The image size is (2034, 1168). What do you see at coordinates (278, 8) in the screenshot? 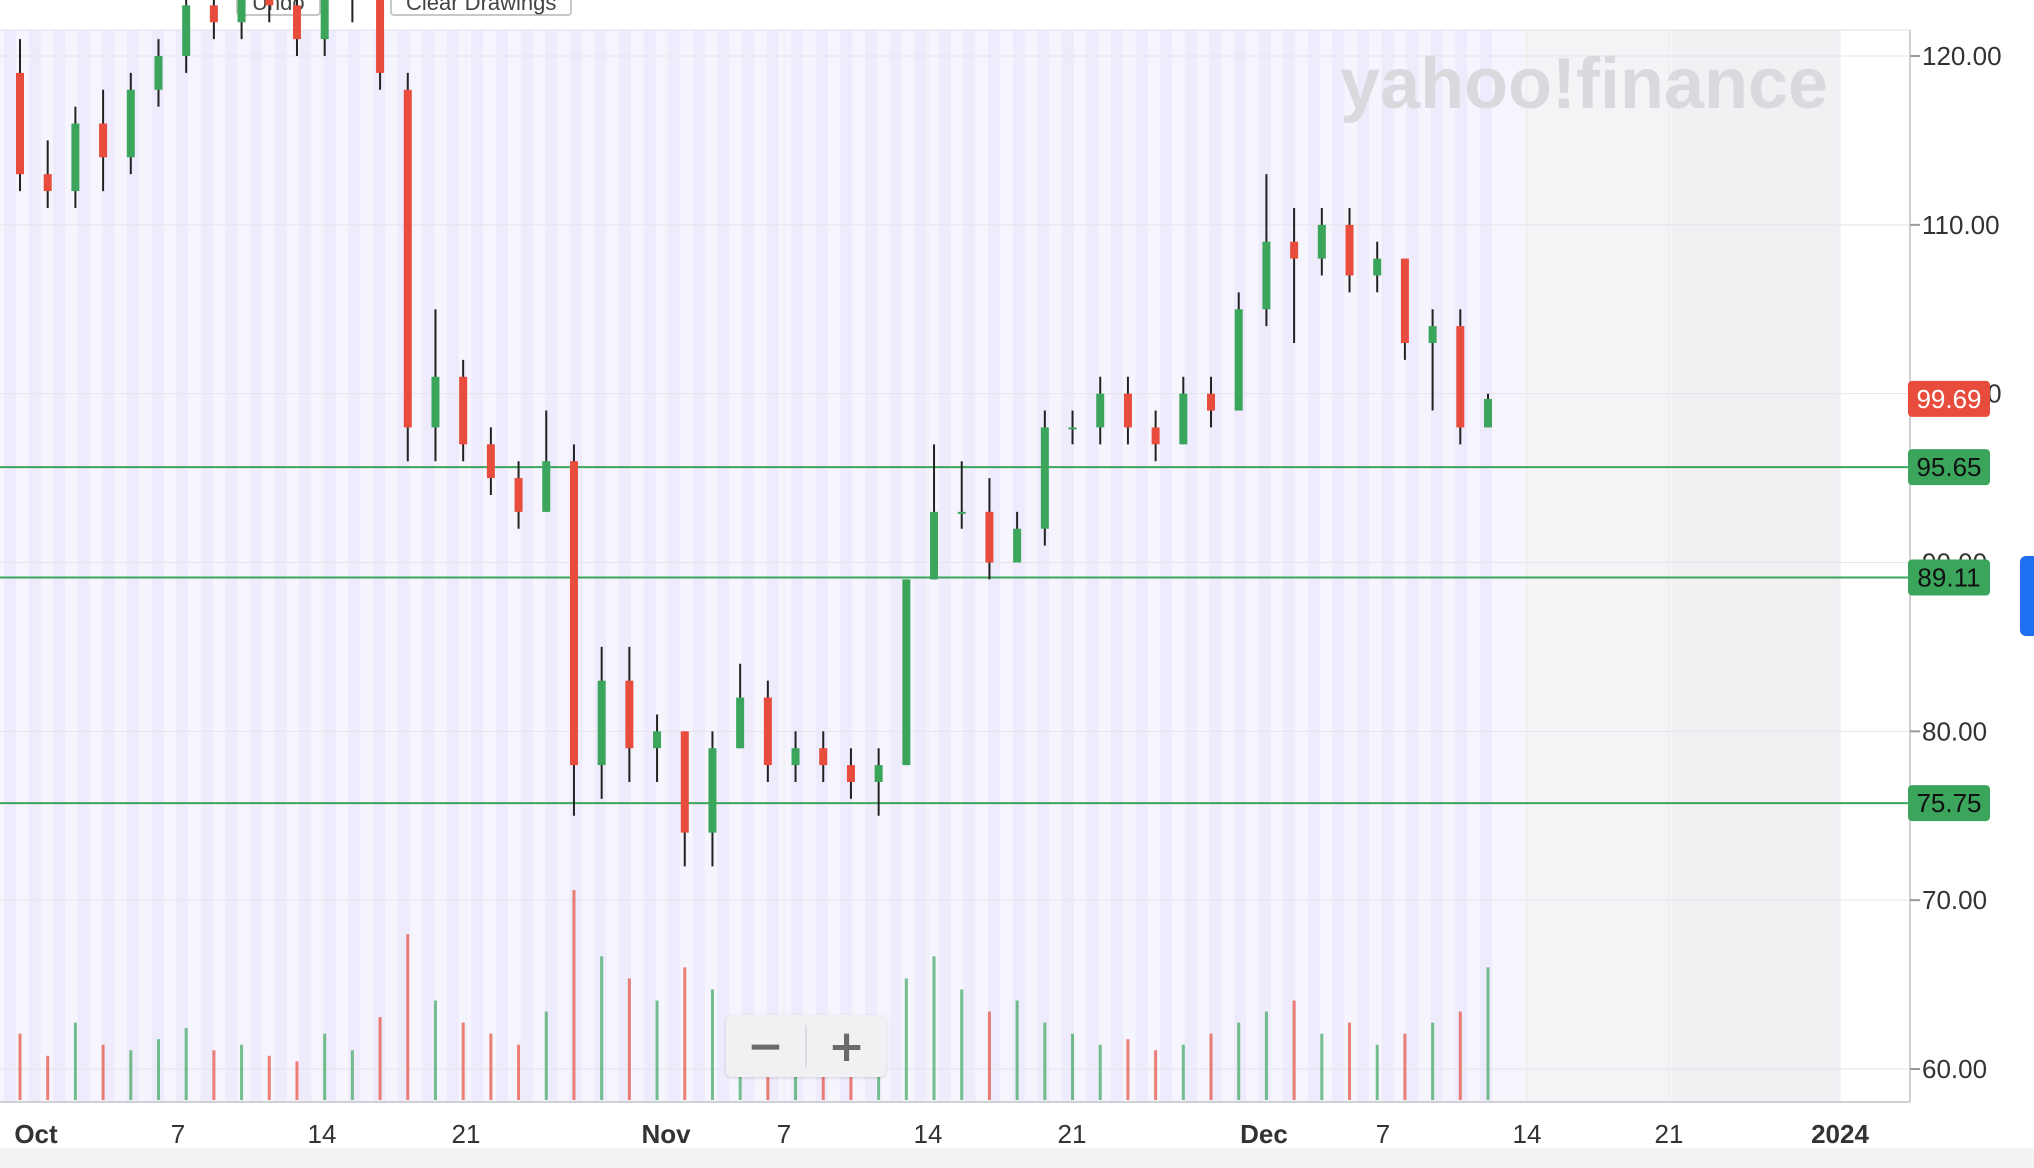
I see `undo-button: Undo` at bounding box center [278, 8].